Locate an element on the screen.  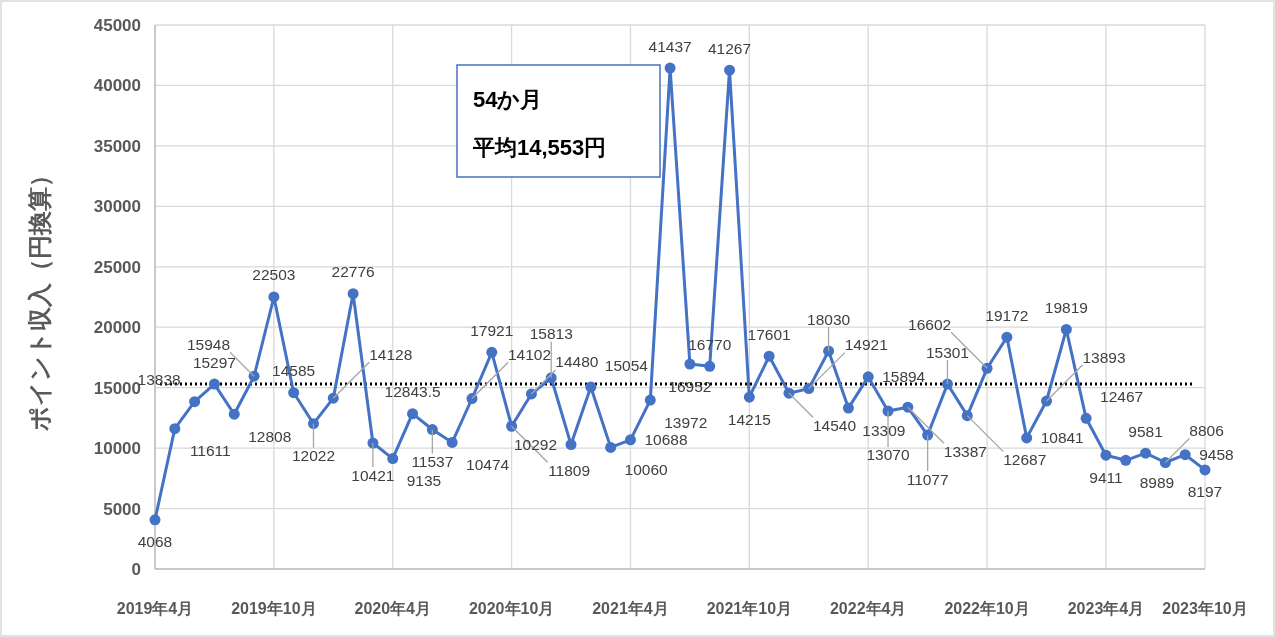
annotation: 54か月 is located at coordinates (508, 99).